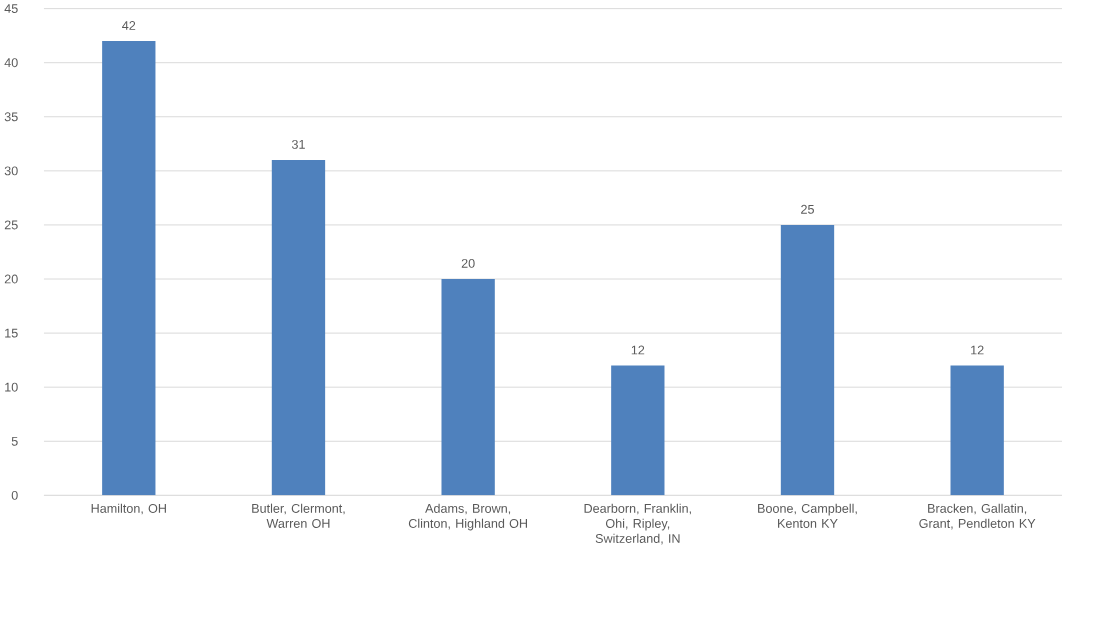  What do you see at coordinates (11, 117) in the screenshot?
I see `y-tick-label: 35` at bounding box center [11, 117].